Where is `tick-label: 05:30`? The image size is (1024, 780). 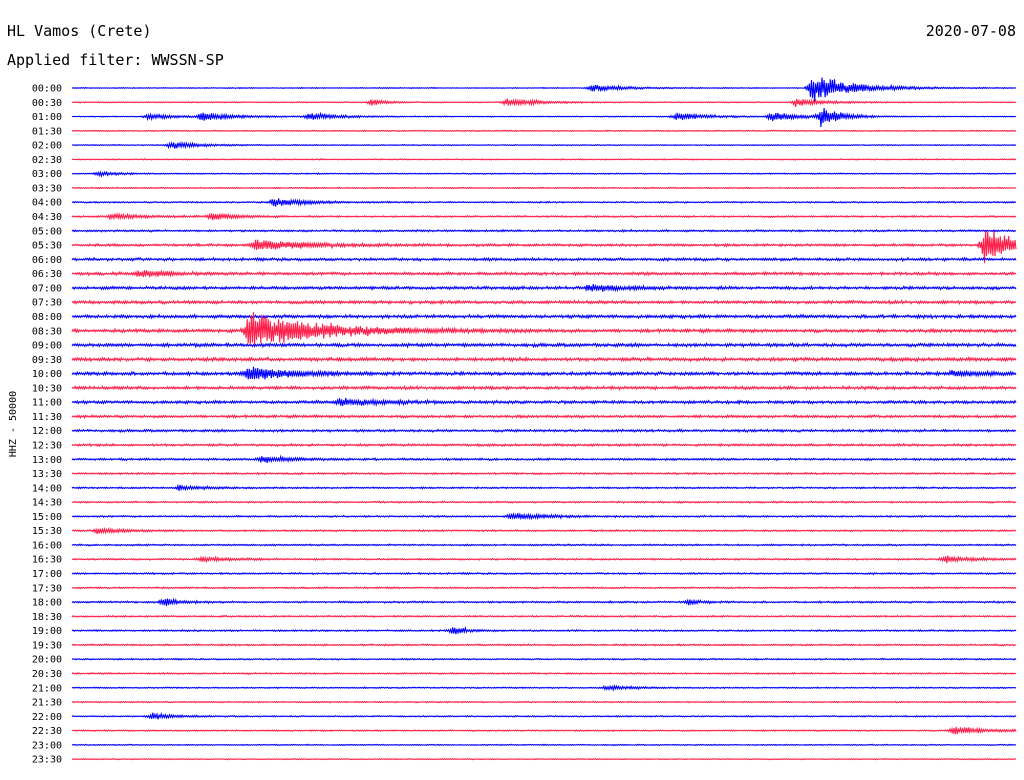
tick-label: 05:30 is located at coordinates (47, 246).